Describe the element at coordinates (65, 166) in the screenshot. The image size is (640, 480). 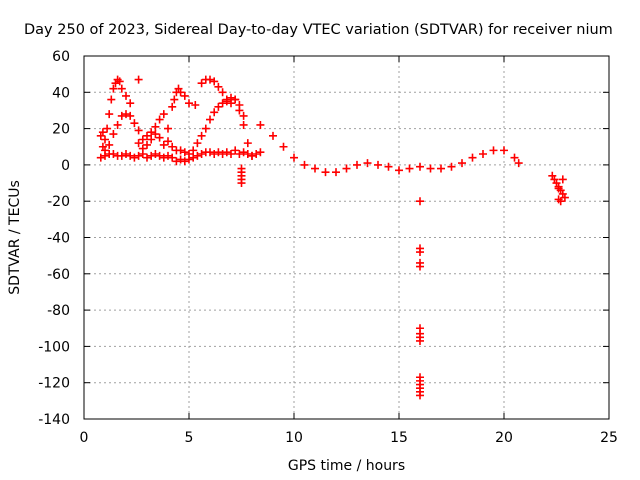
I see `y-tick-label: 0` at that location.